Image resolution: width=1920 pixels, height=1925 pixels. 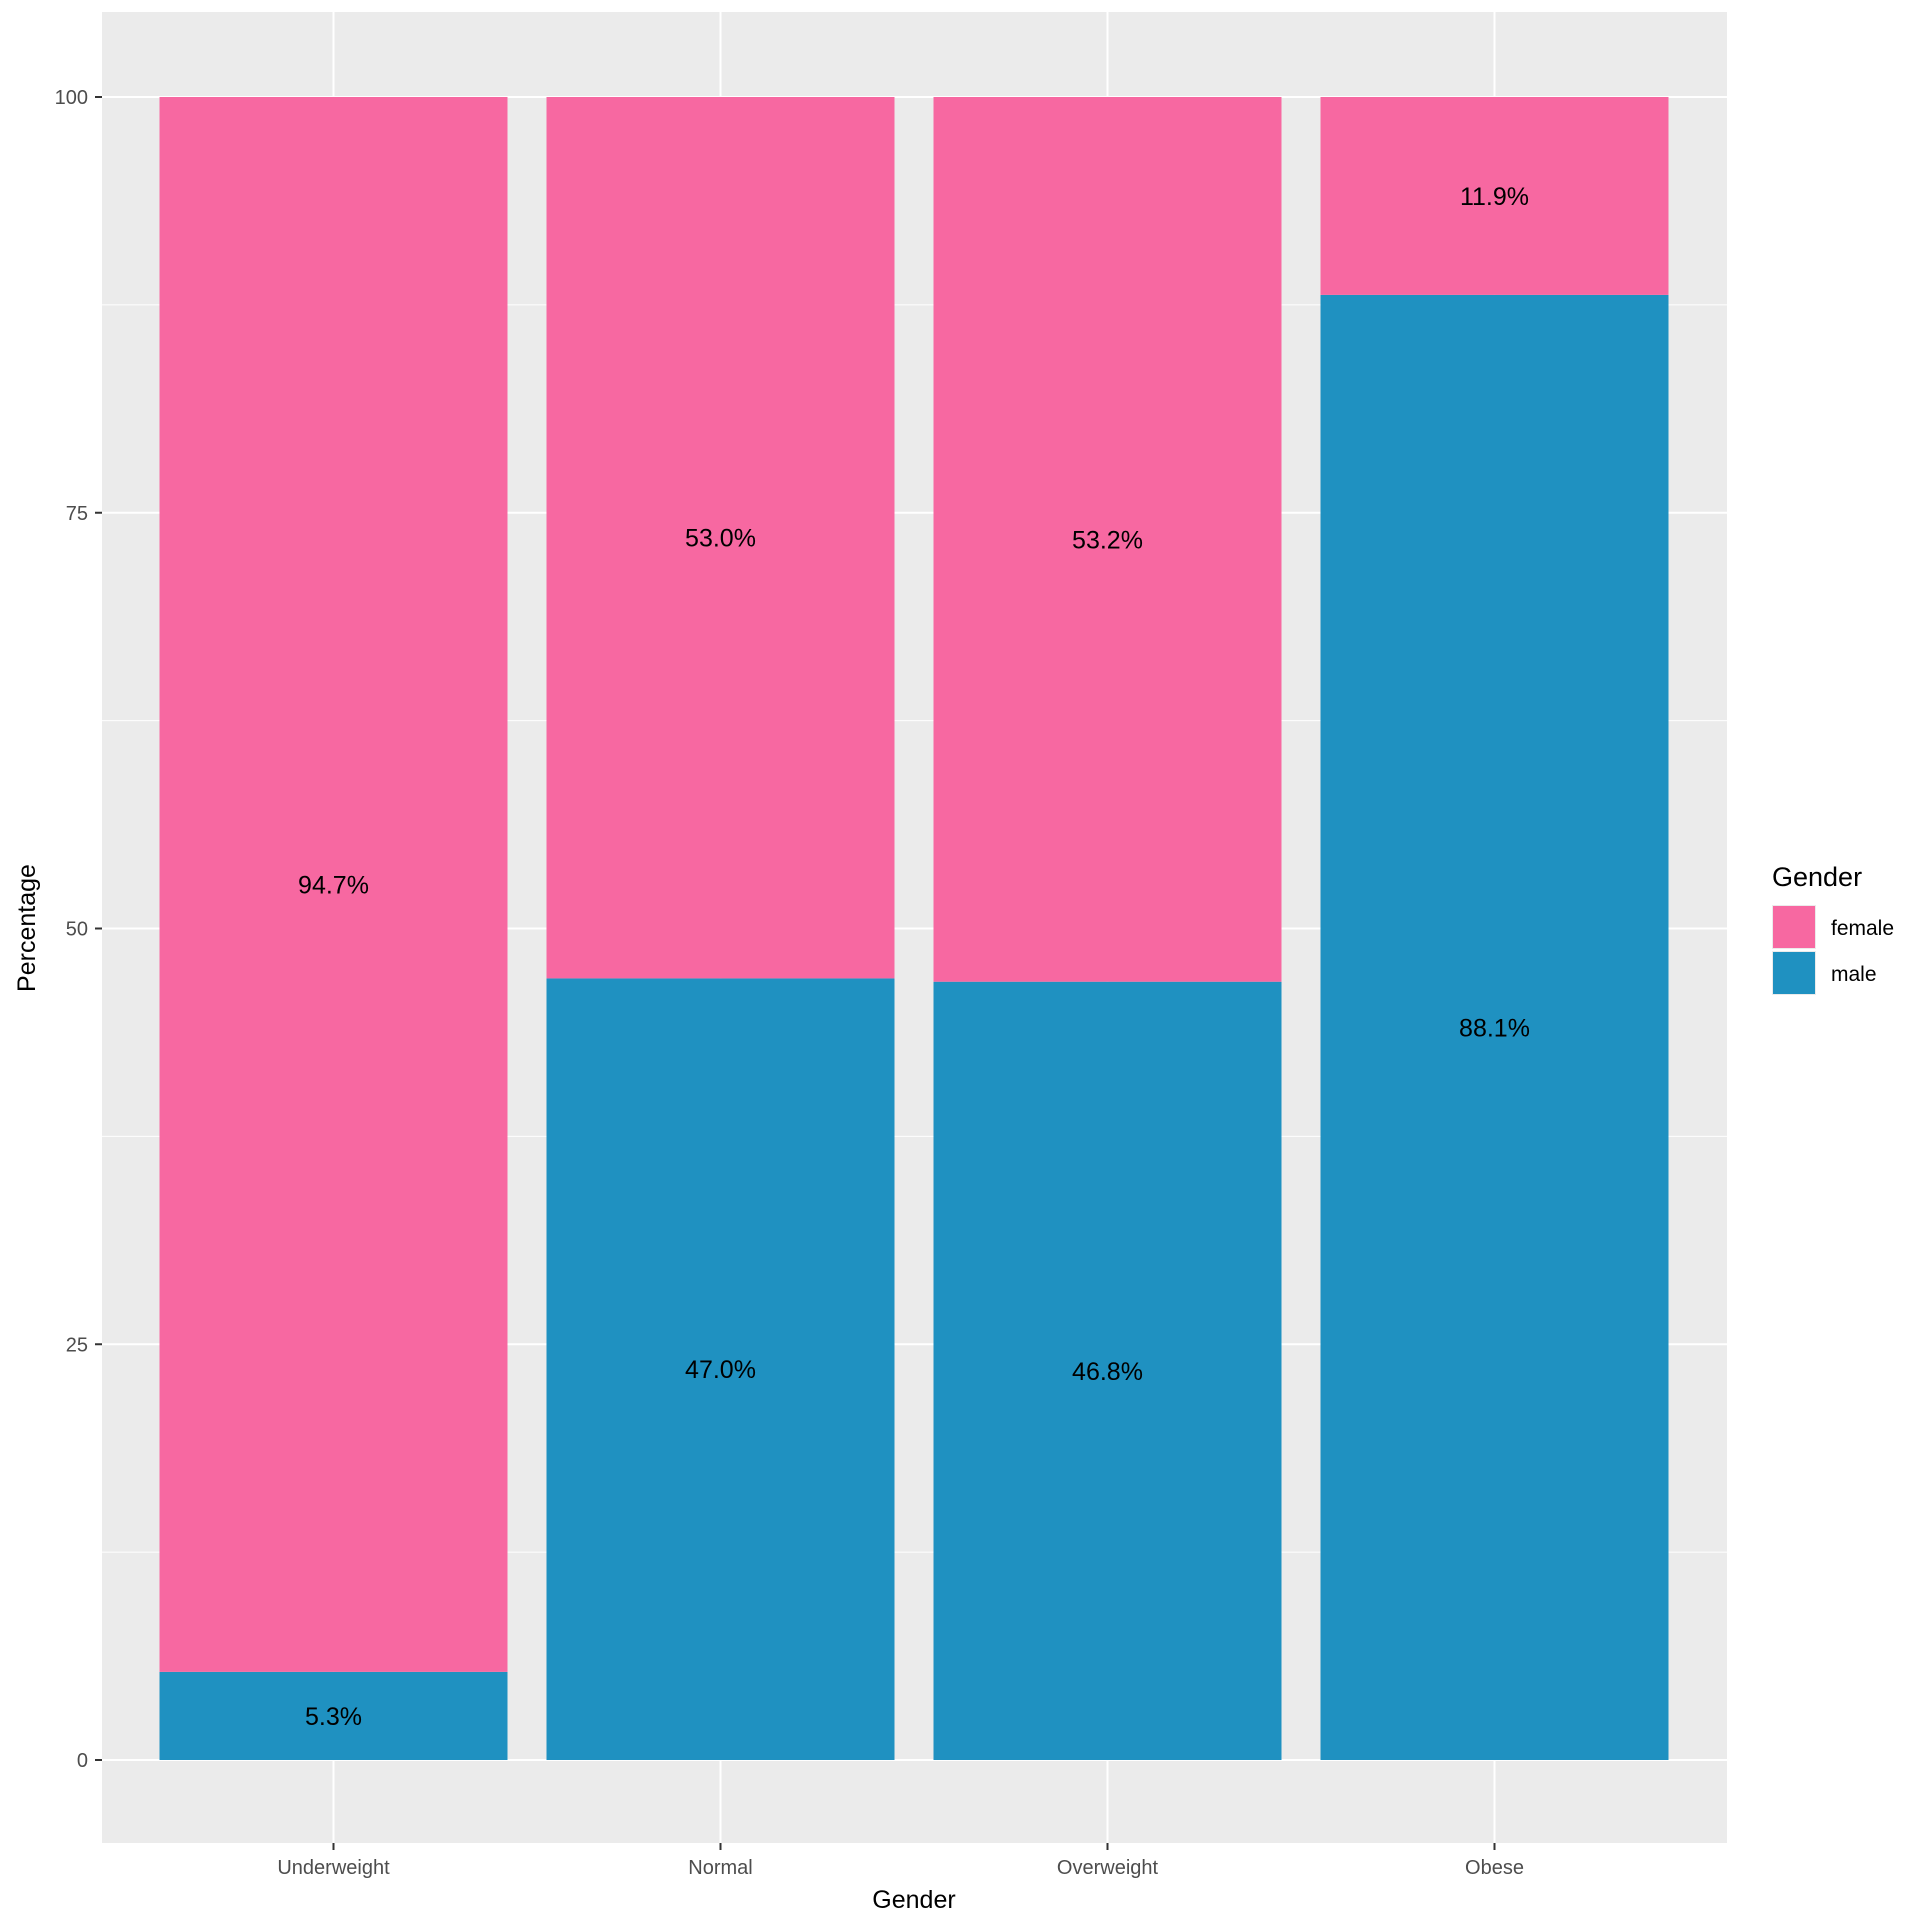 I want to click on legend: Gender female male, so click(x=1833, y=928).